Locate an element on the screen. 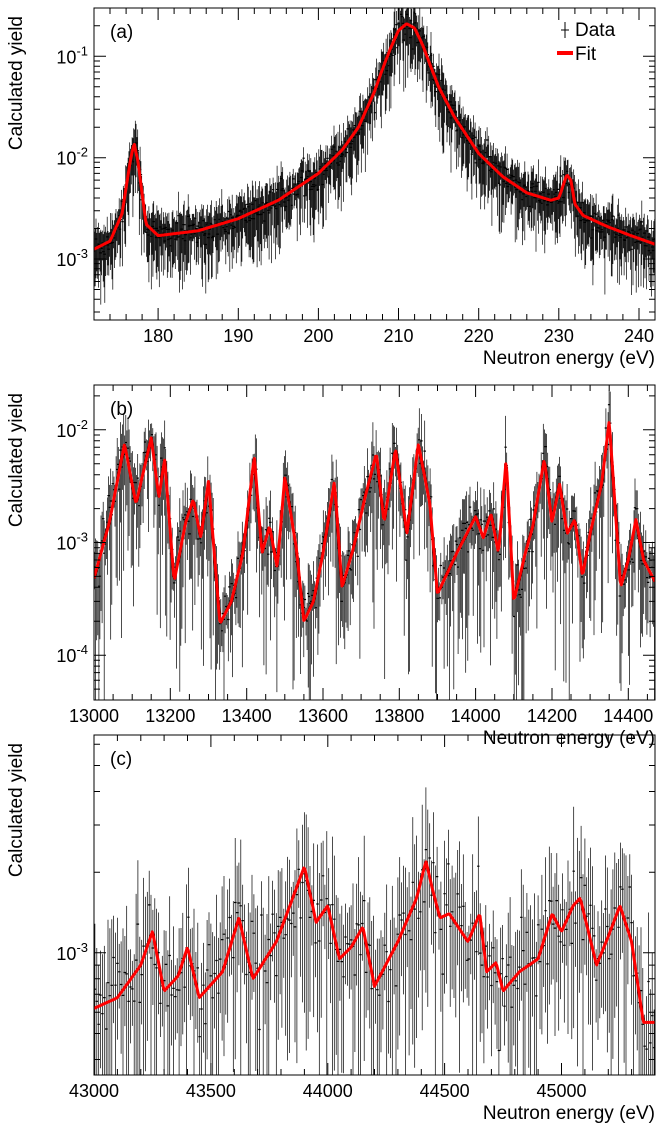 The width and height of the screenshot is (659, 1129). x-tick-label: 13800 is located at coordinates (399, 716).